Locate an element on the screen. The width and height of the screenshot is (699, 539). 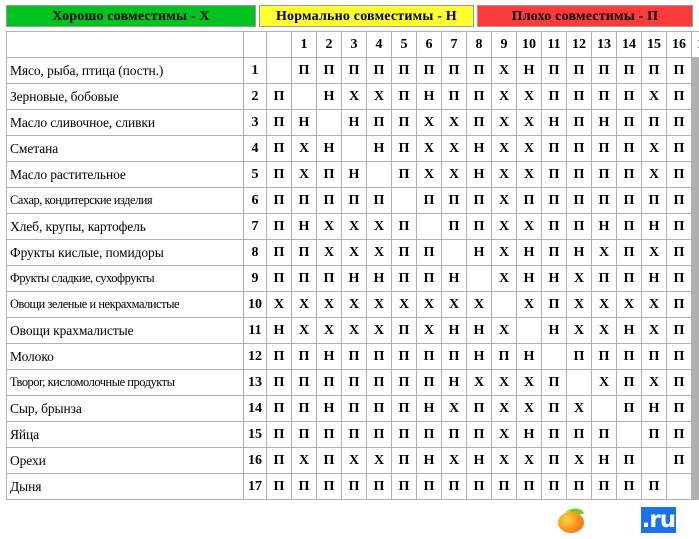
matrix-cell-5-4: Н is located at coordinates (354, 174).